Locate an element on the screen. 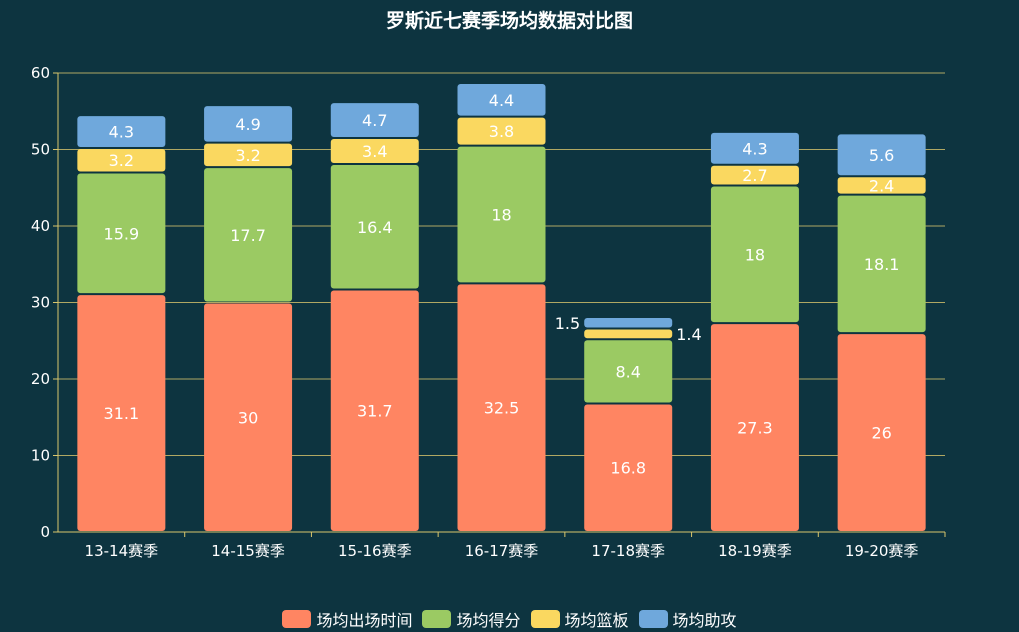 The height and width of the screenshot is (632, 1019). legend-item: 场均得分 is located at coordinates (471, 619).